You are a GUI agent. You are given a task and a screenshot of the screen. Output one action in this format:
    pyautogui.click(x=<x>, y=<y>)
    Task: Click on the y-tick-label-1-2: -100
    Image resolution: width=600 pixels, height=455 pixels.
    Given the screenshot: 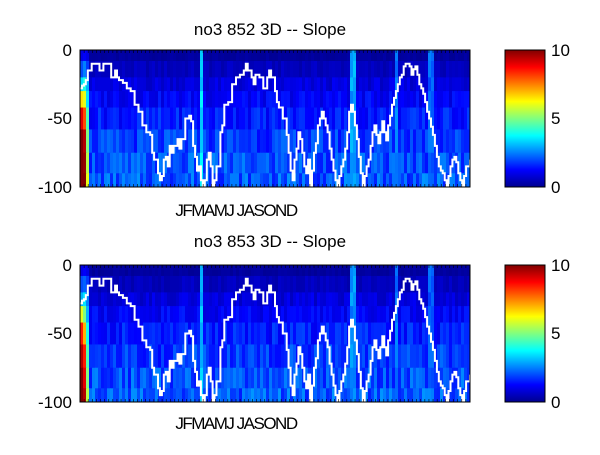 What is the action you would take?
    pyautogui.click(x=55, y=187)
    